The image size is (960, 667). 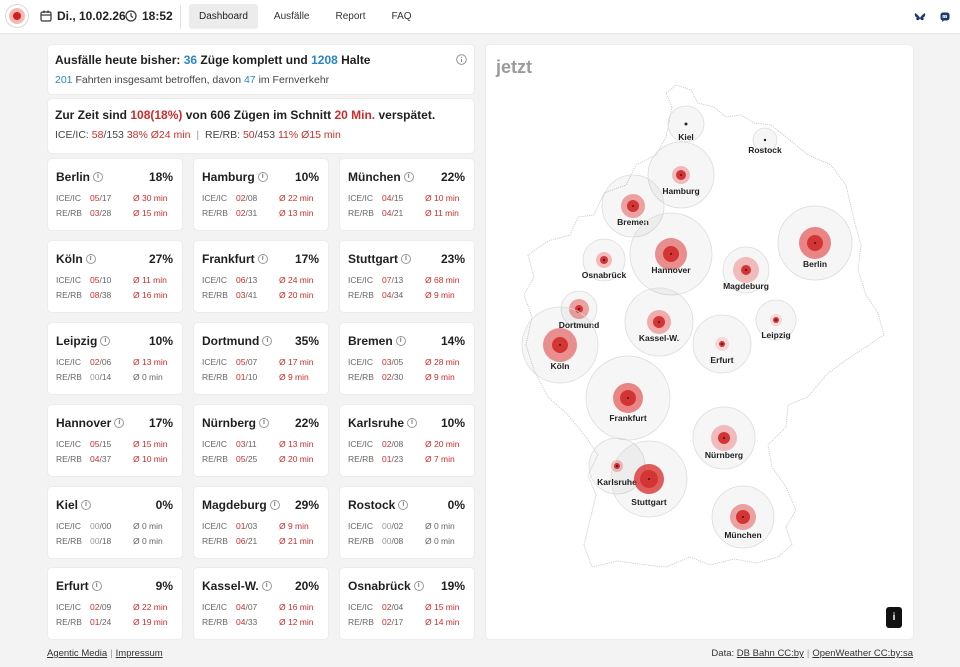 What do you see at coordinates (721, 360) in the screenshot?
I see `map-city-label: Erfurt` at bounding box center [721, 360].